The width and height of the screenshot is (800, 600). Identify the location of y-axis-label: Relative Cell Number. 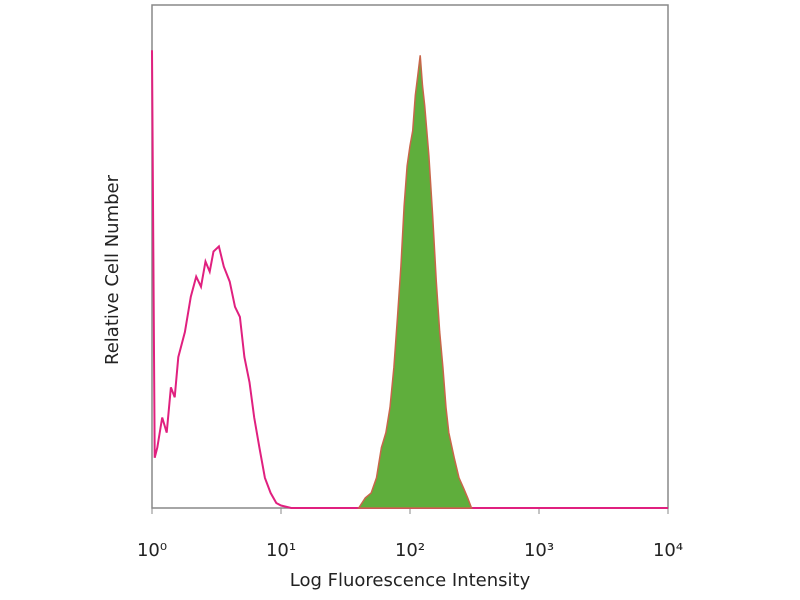
(112, 269).